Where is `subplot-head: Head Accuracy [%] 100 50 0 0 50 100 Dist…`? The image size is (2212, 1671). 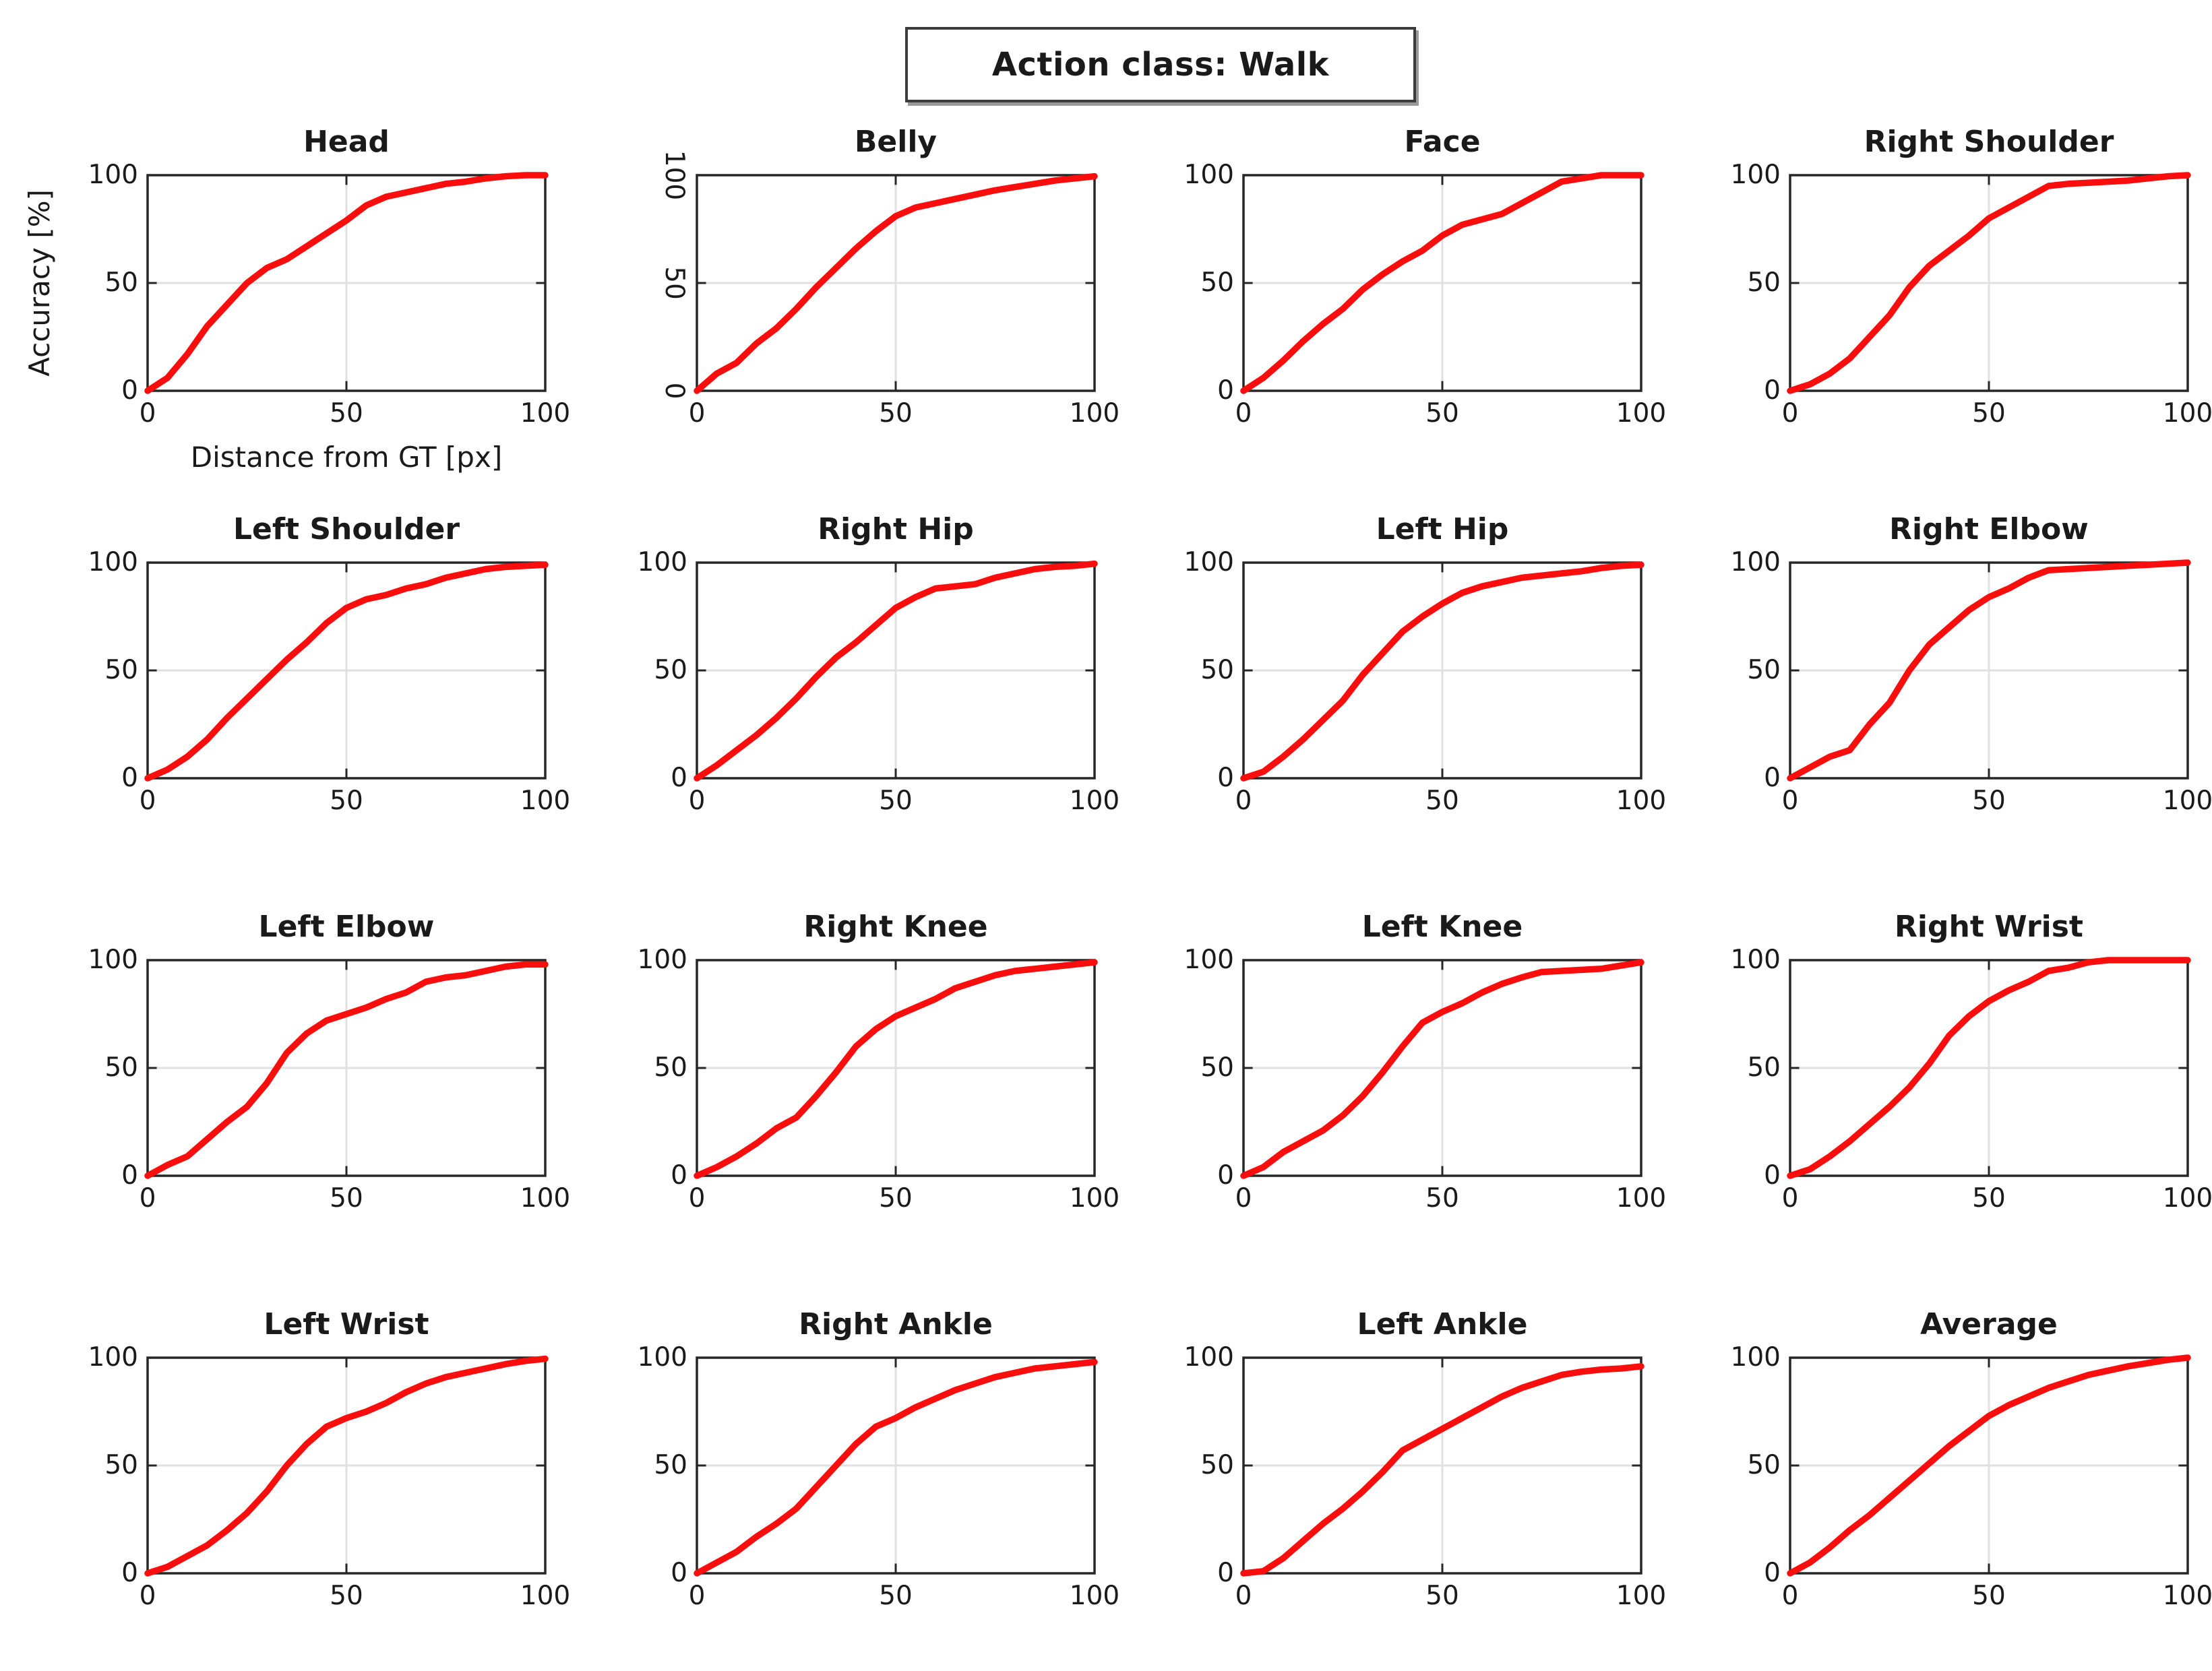
subplot-head: Head Accuracy [%] 100 50 0 0 50 100 Dist… is located at coordinates (296, 306).